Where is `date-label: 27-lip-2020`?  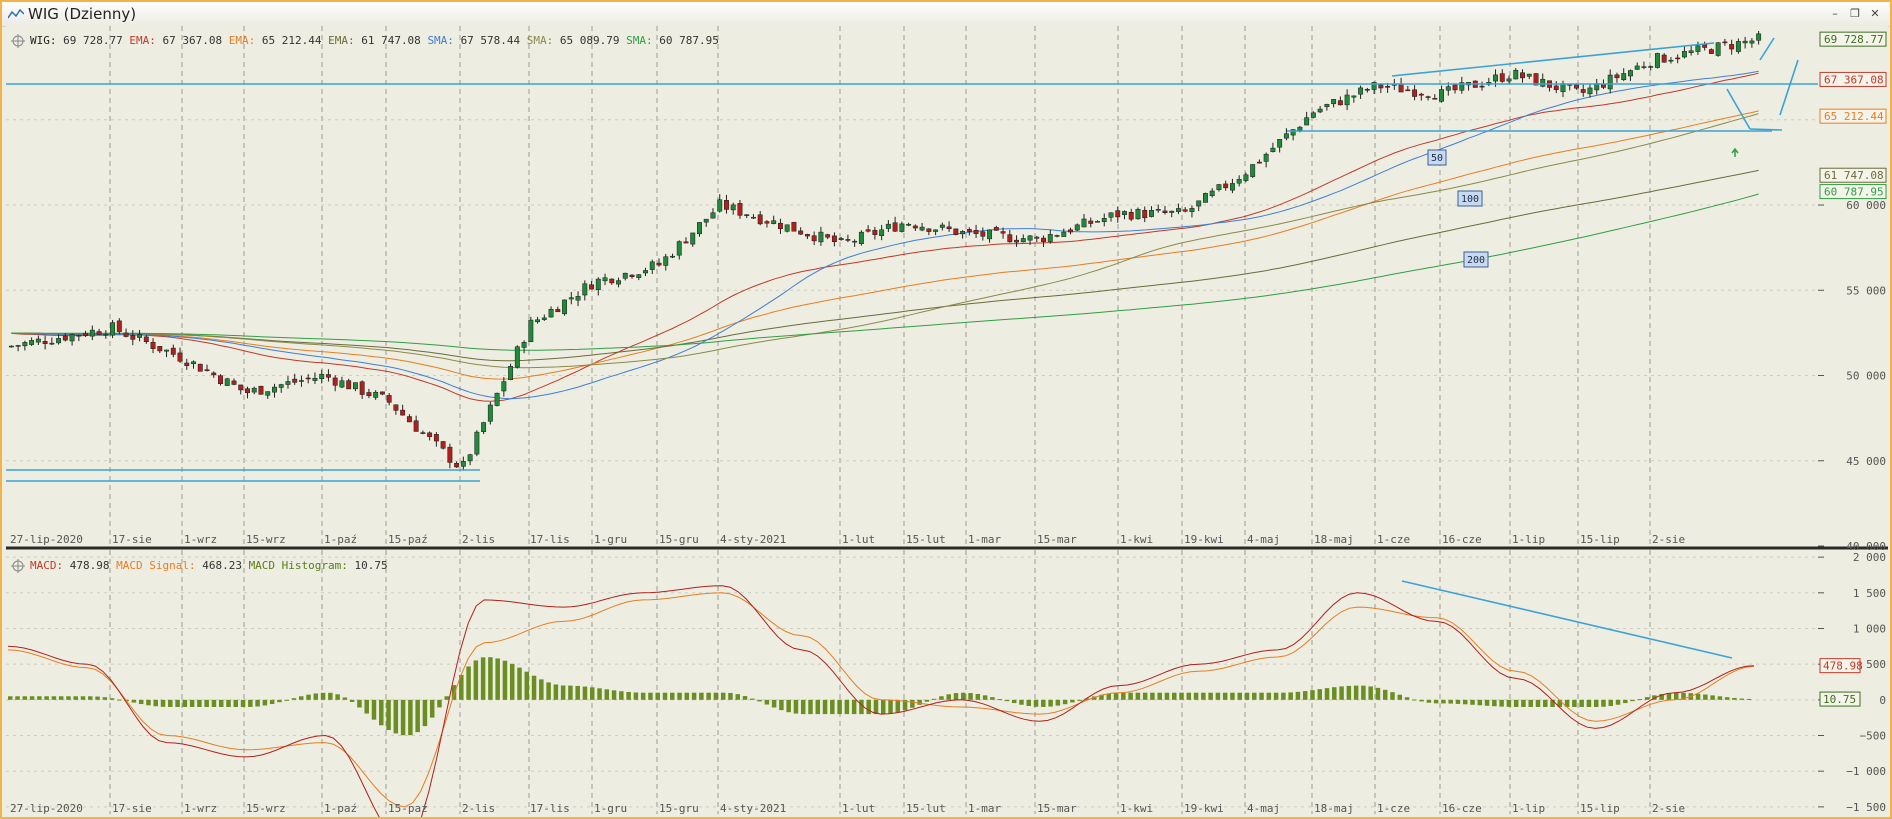 date-label: 27-lip-2020 is located at coordinates (46, 808).